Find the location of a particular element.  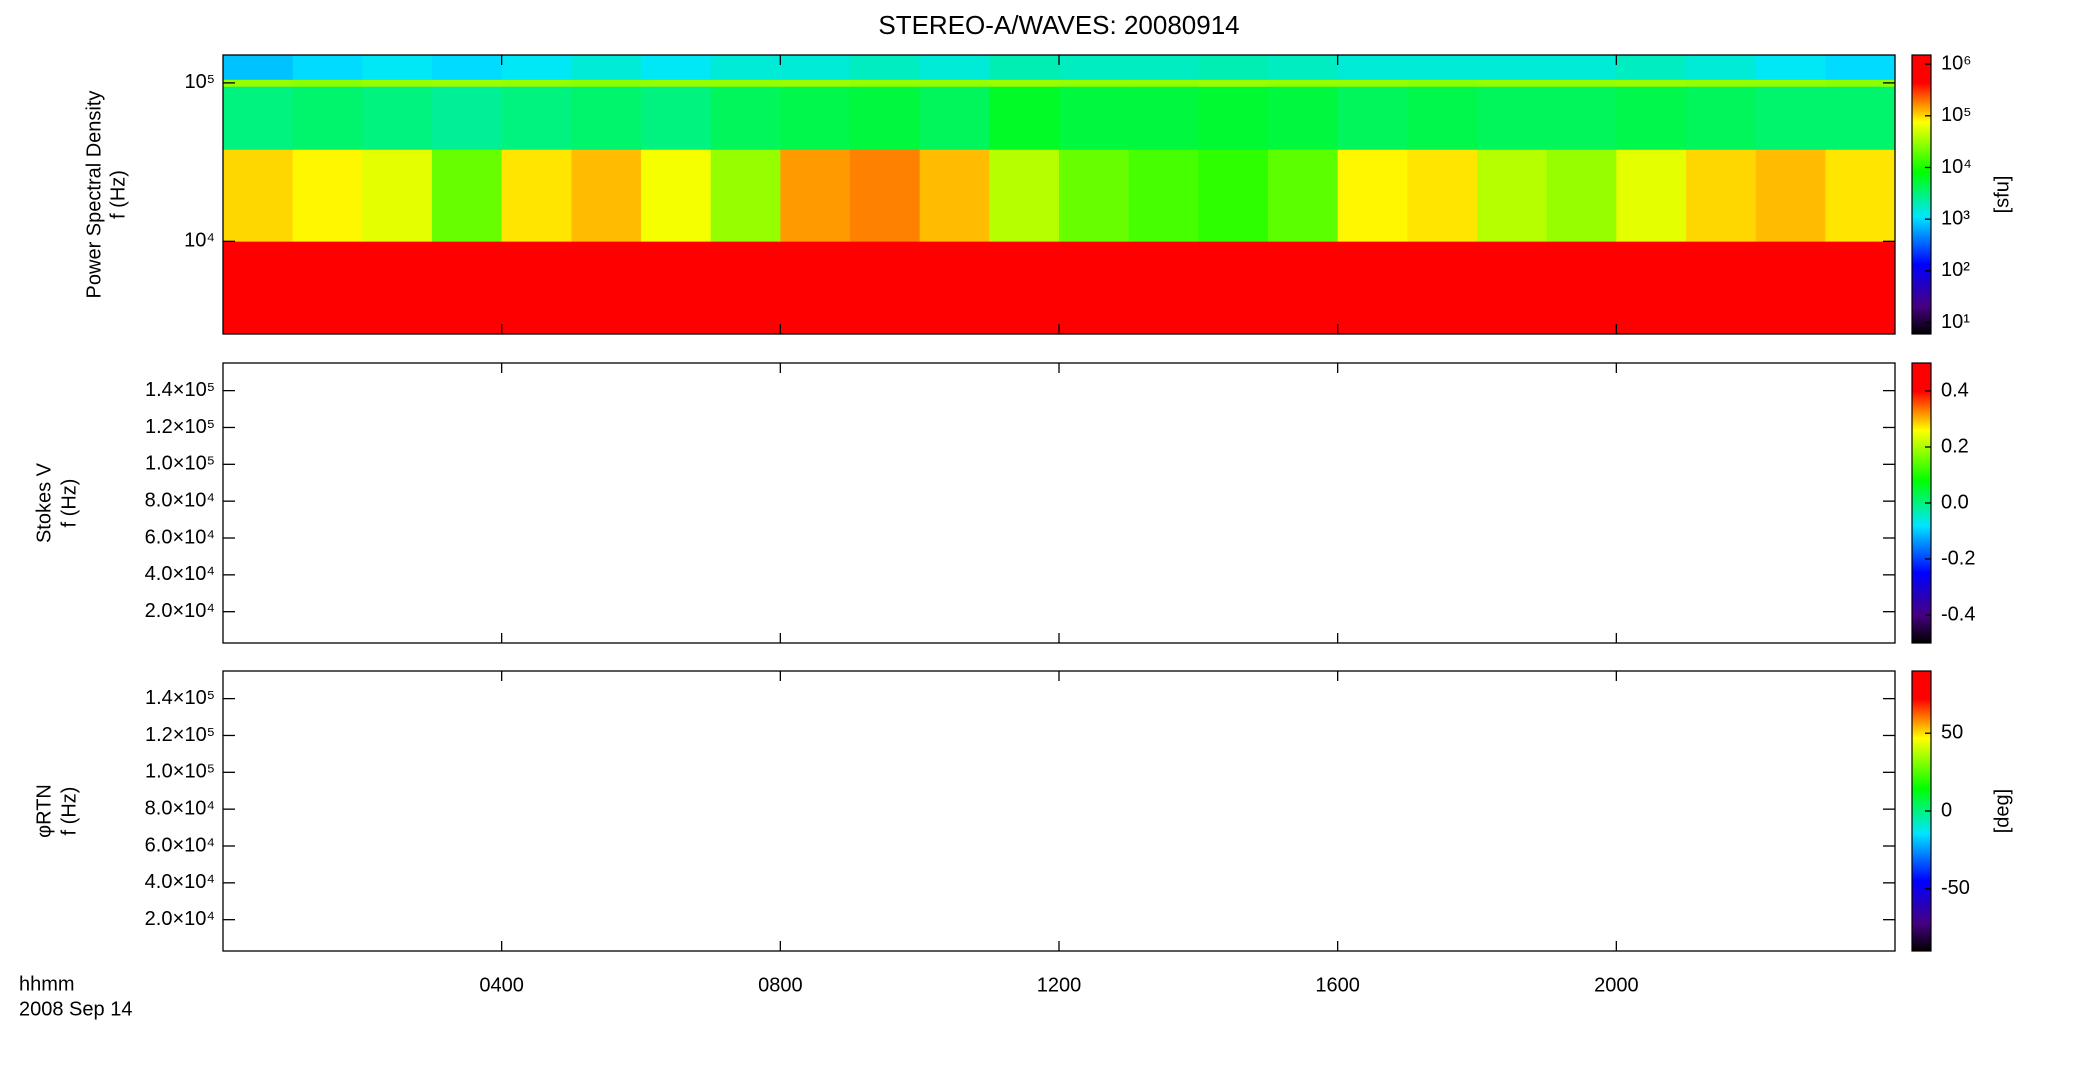

chart-title: STEREO-A/WAVES: 20080914 is located at coordinates (1058, 25).